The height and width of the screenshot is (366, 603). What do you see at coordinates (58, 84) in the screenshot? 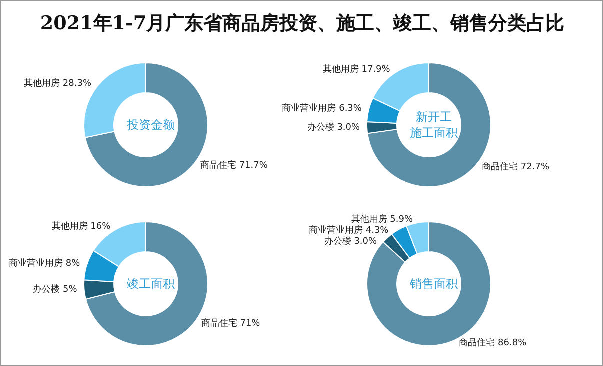
I see `slice-label: 其他用房 28.3%` at bounding box center [58, 84].